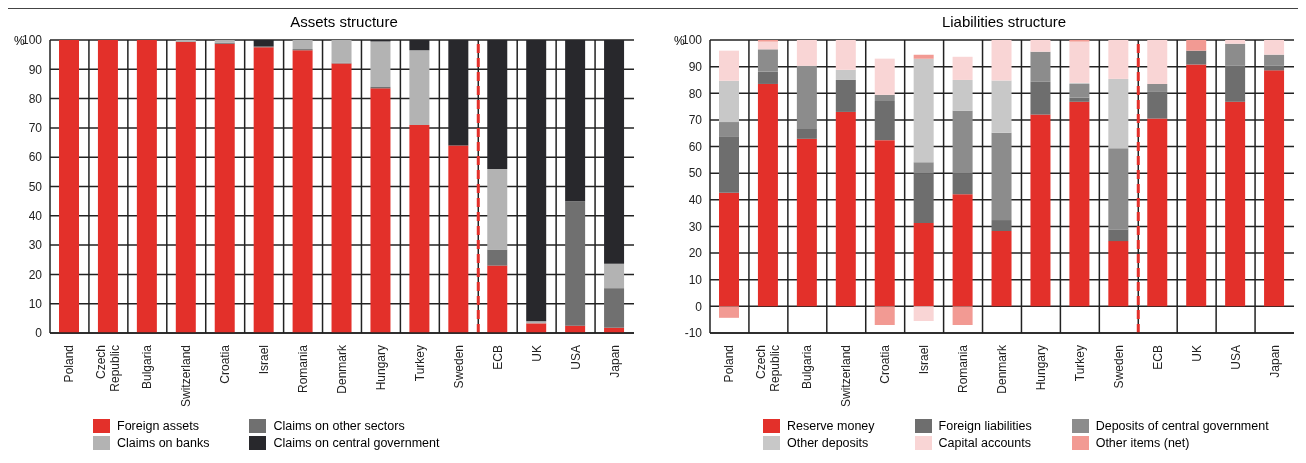 The image size is (1306, 463). I want to click on chart-title: Assets structure, so click(344, 21).